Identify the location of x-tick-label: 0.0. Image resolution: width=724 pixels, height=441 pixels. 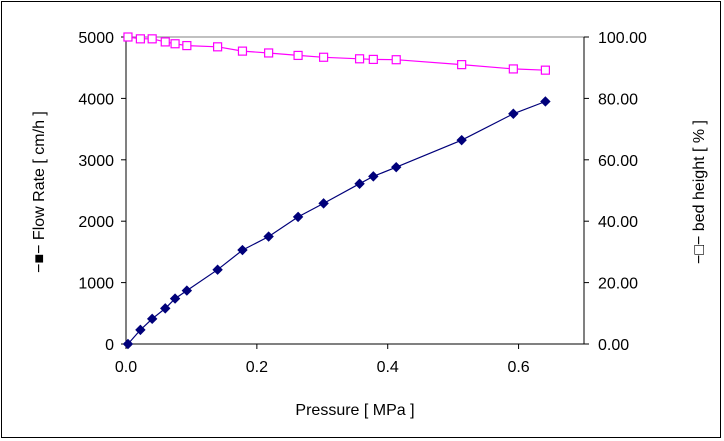
(126, 367).